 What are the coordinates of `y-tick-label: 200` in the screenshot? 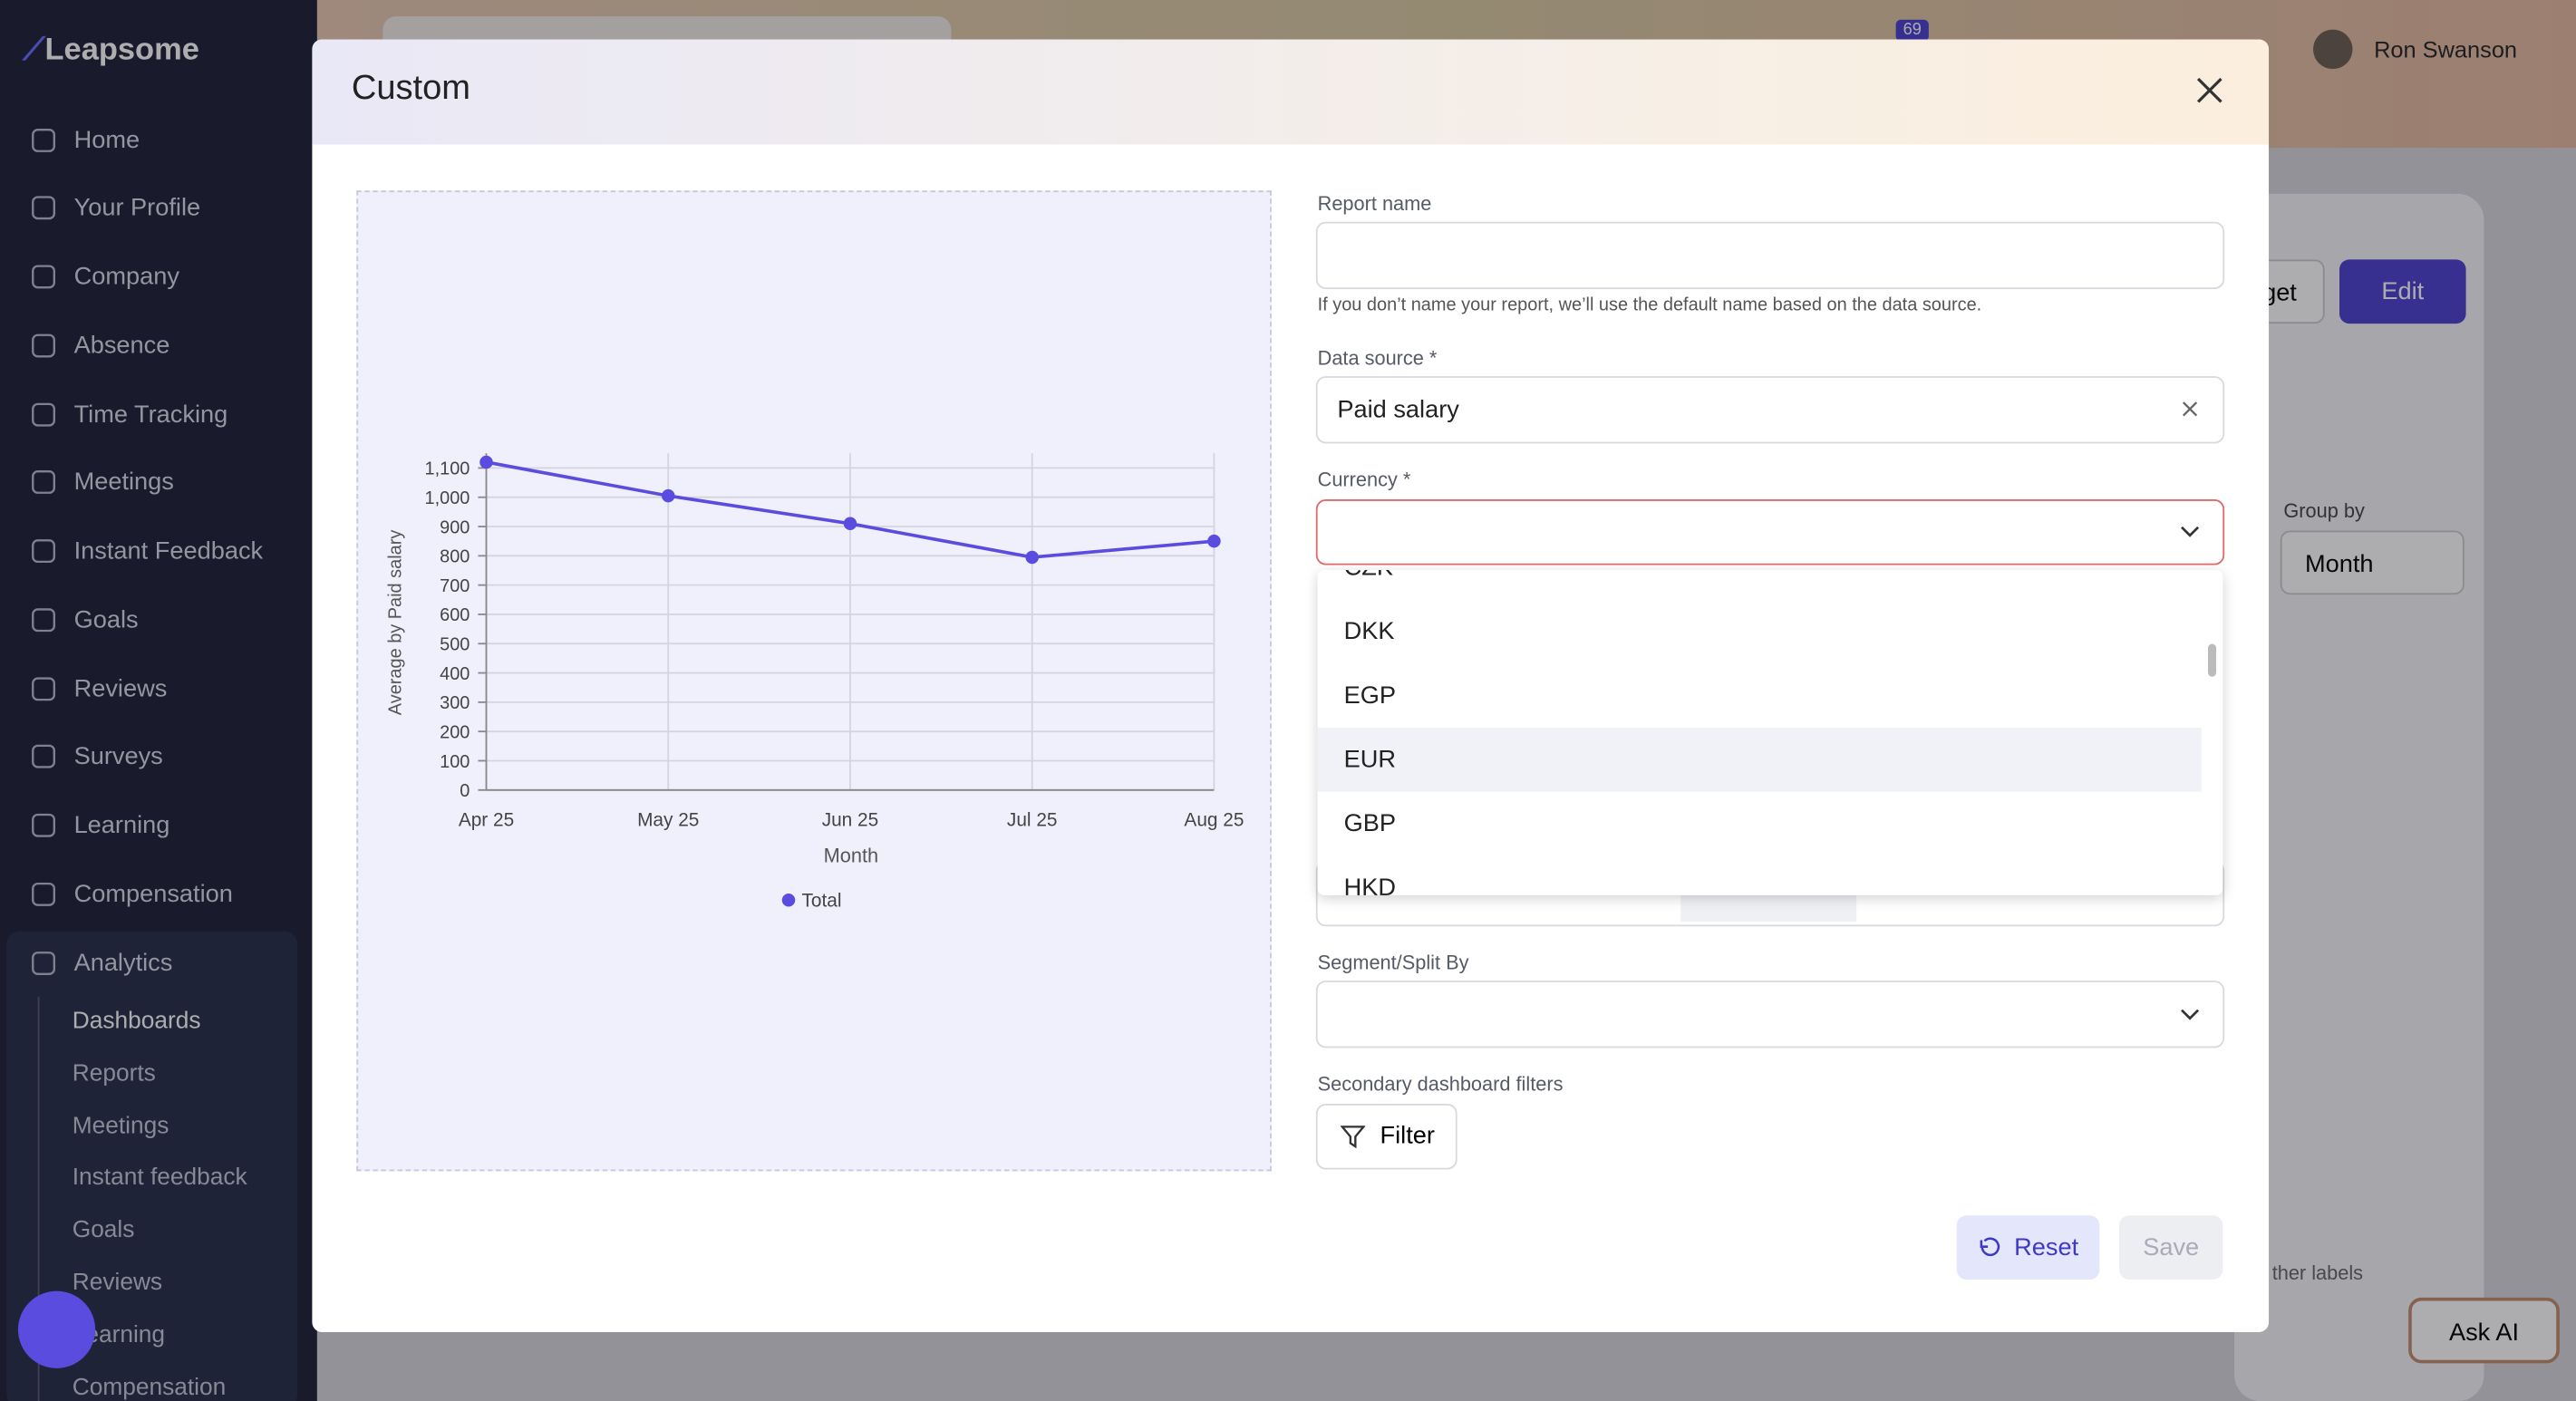 It's located at (455, 732).